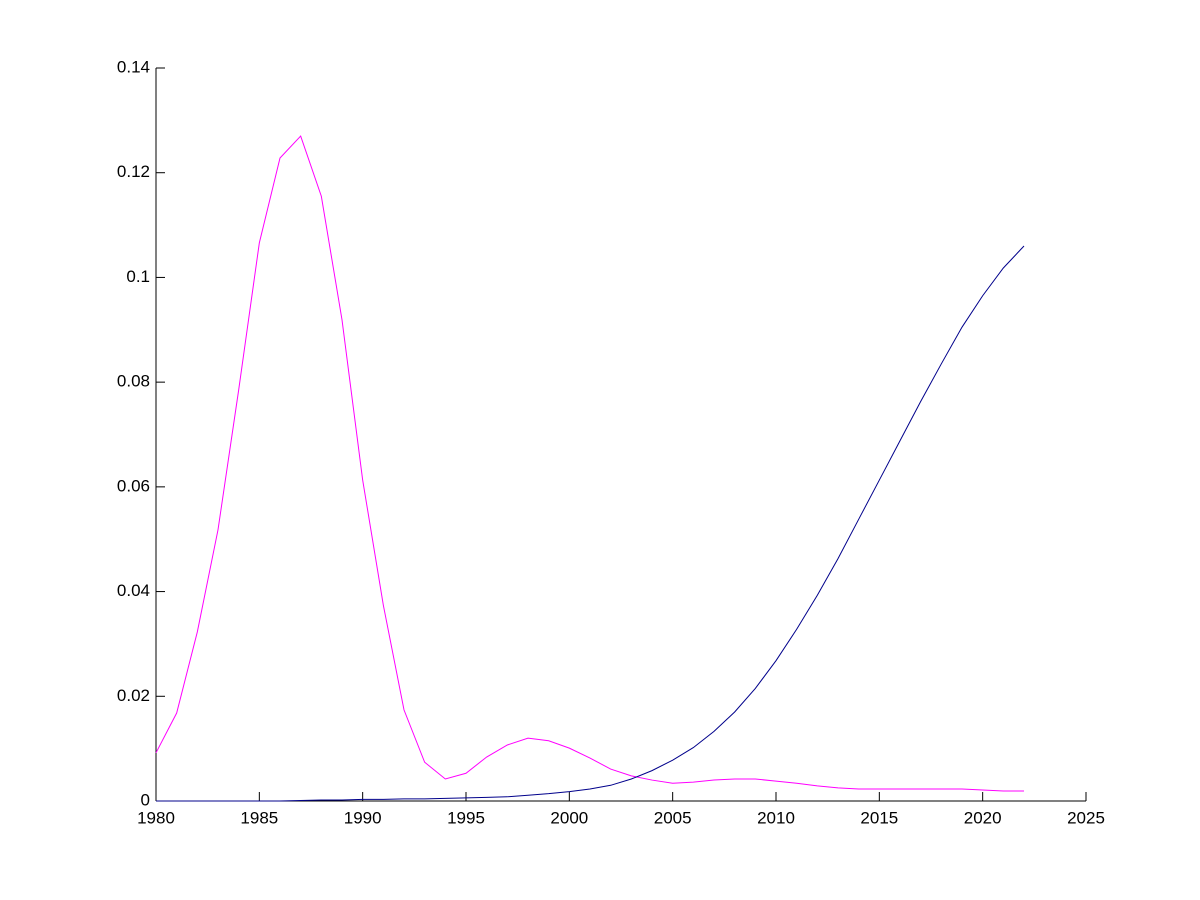 This screenshot has height=900, width=1200. I want to click on y-tick-label: 0.08, so click(133, 381).